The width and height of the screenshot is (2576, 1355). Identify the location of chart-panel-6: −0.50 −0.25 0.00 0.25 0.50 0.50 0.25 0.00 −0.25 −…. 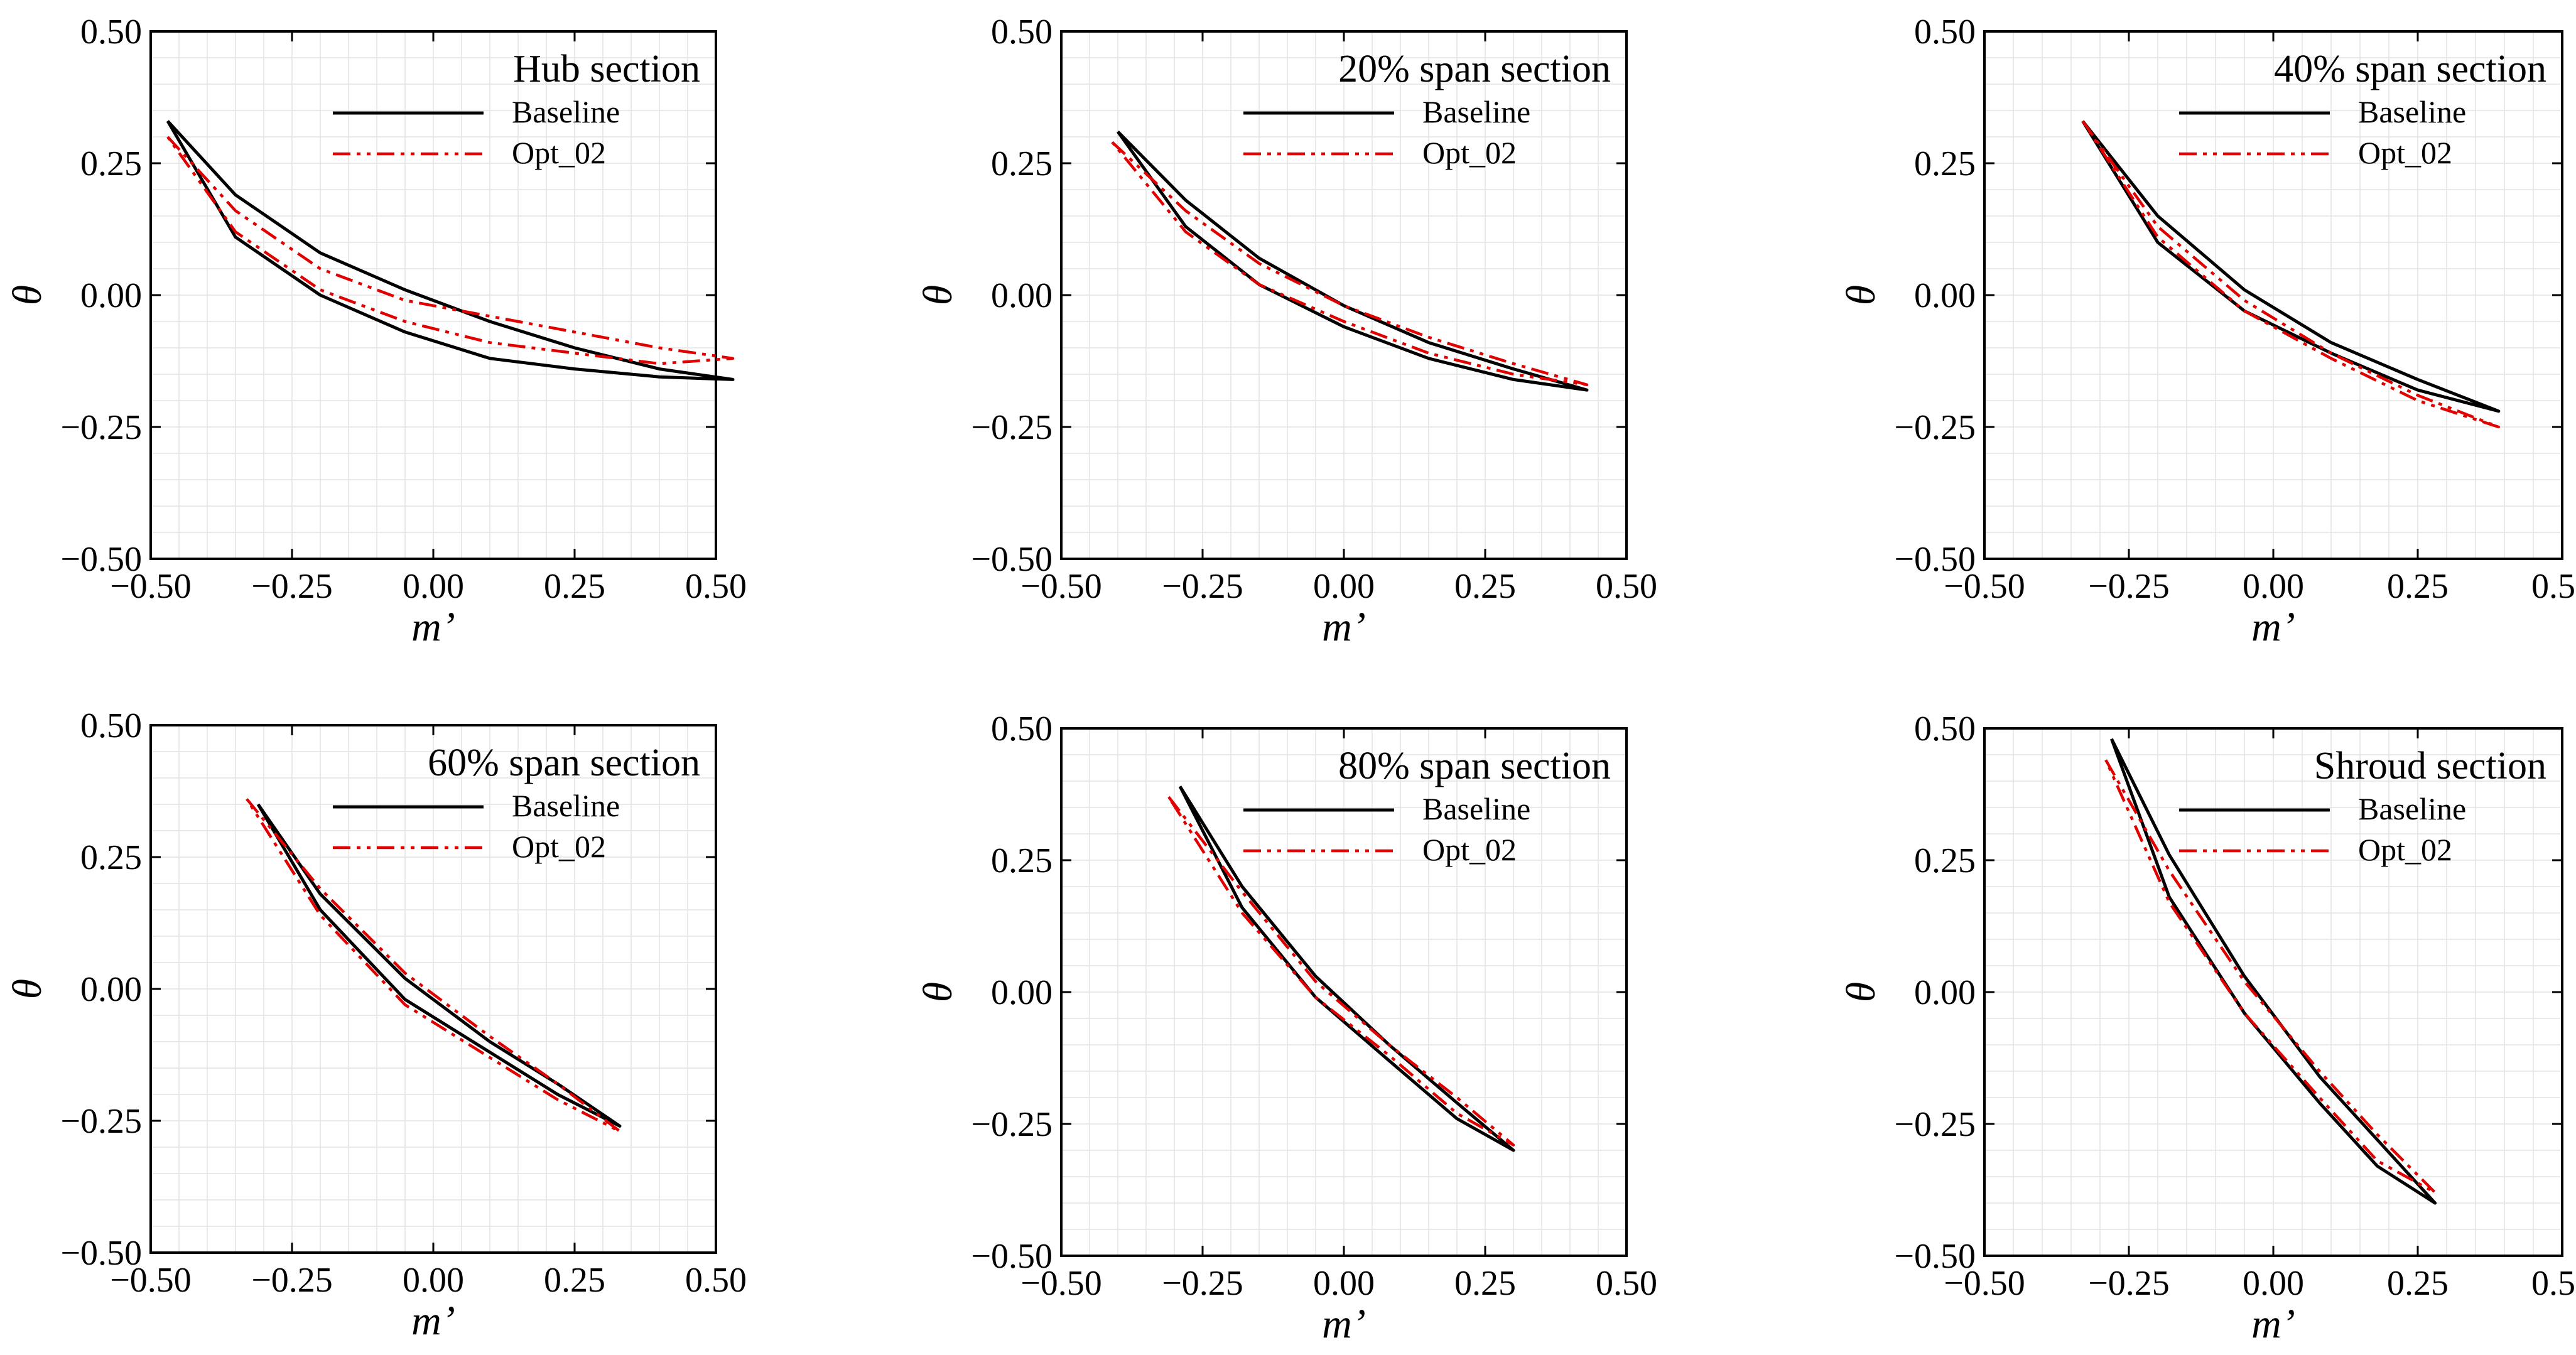
(2207, 1028).